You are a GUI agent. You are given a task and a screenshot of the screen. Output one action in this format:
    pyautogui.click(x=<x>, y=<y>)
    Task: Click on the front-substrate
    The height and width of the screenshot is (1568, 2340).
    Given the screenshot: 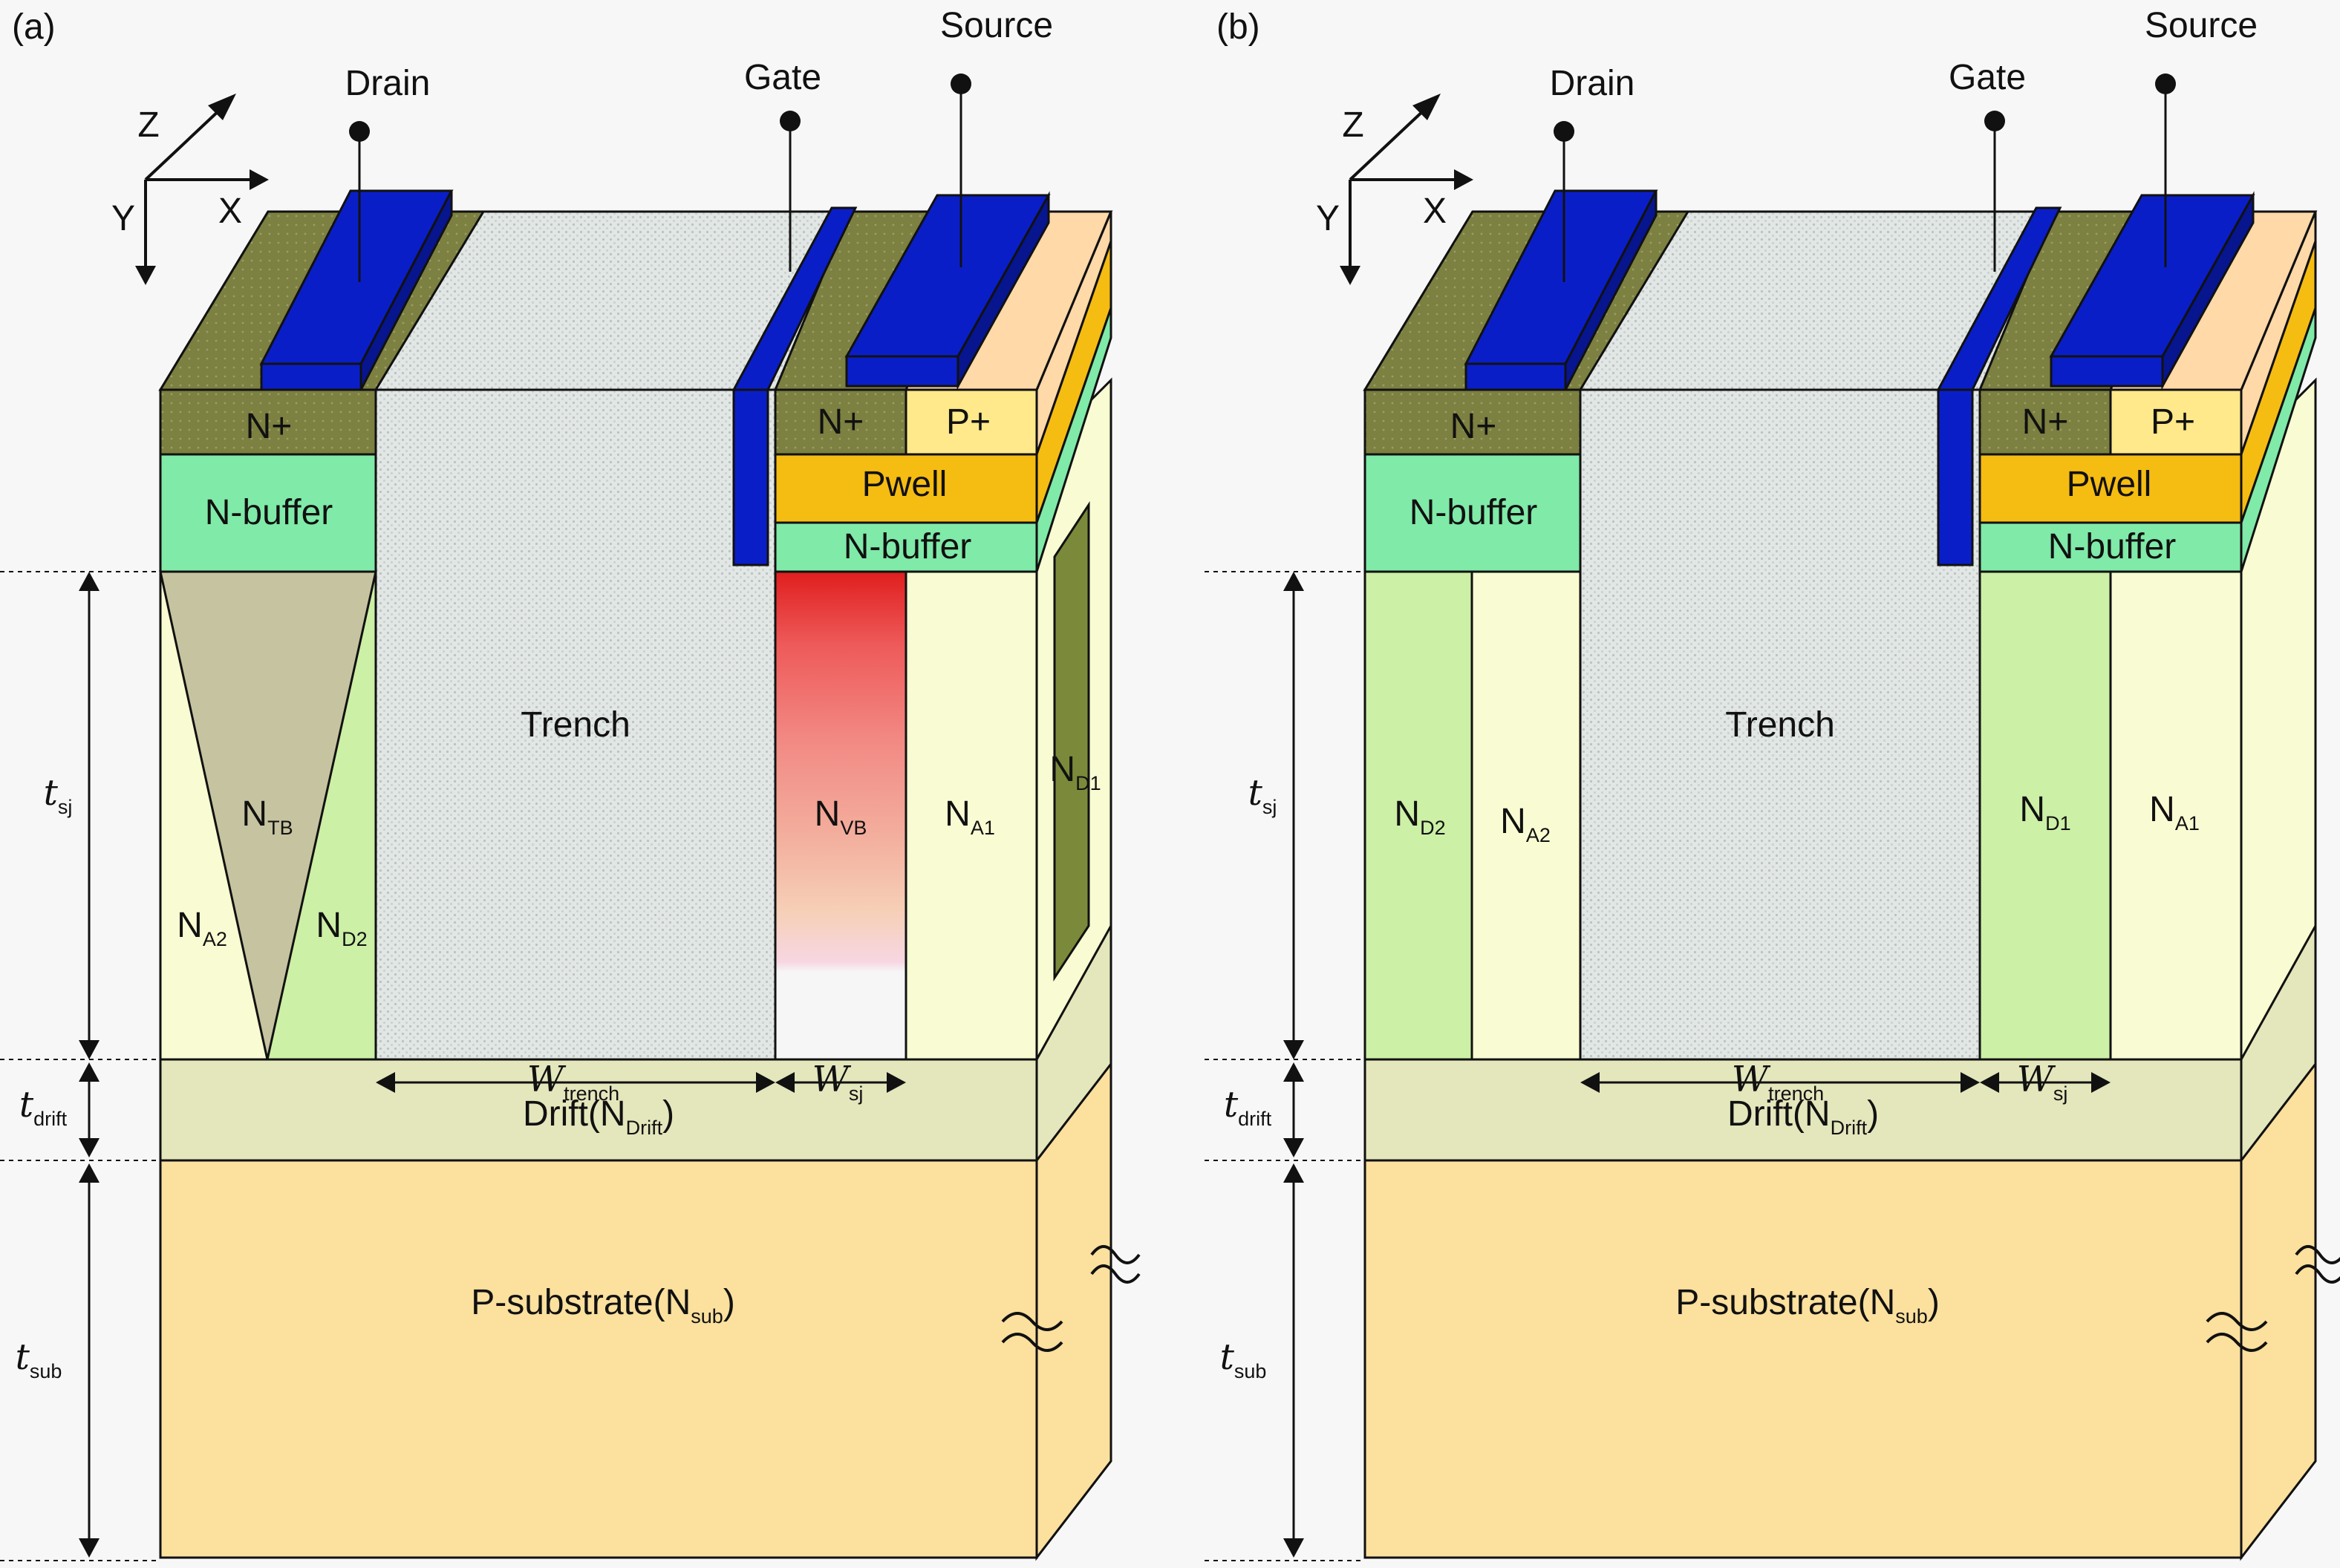 What is the action you would take?
    pyautogui.click(x=1803, y=1359)
    